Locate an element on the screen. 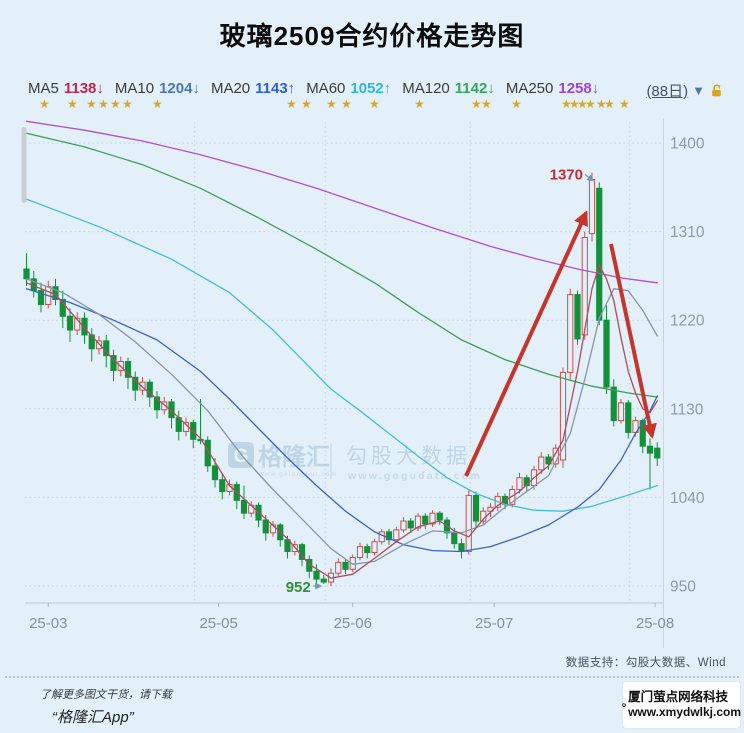 The height and width of the screenshot is (733, 744). ma-value: 1138↓ is located at coordinates (83, 88).